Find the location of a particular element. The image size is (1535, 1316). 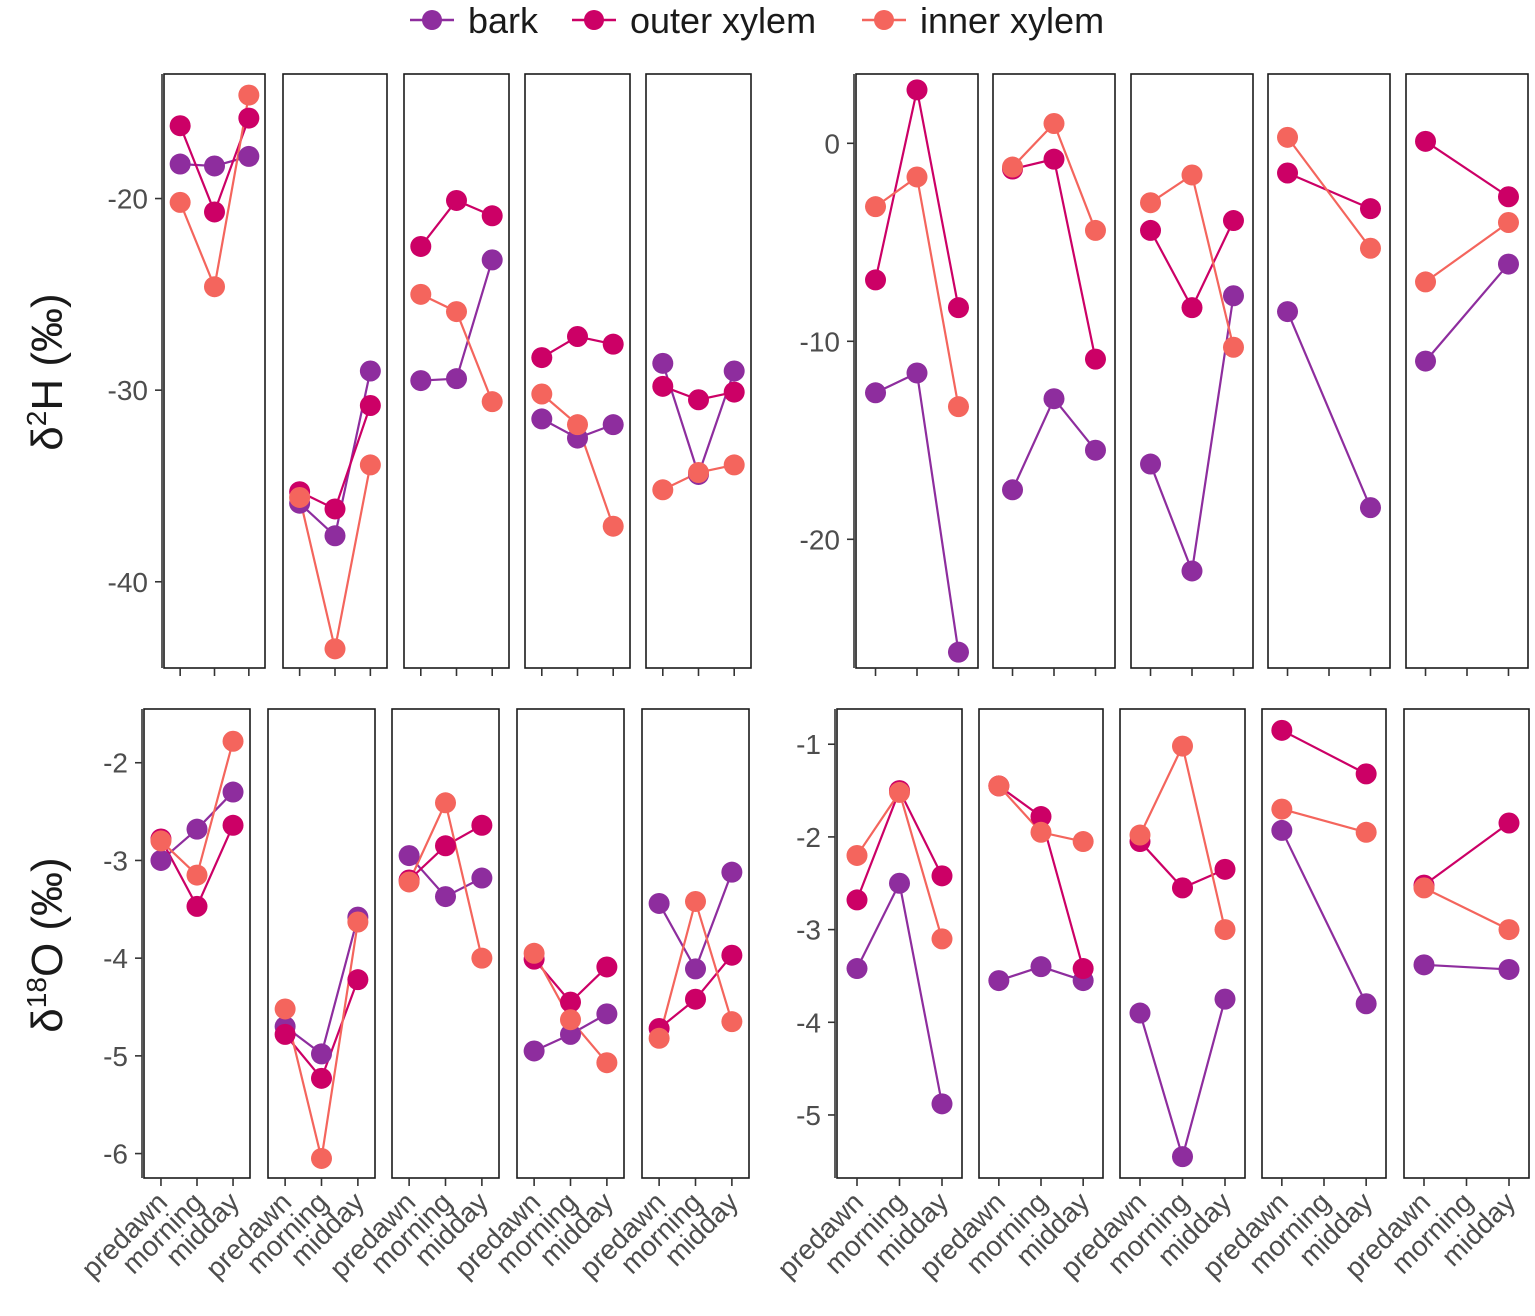

series-line-outer-xylem is located at coordinates (1466, 854).